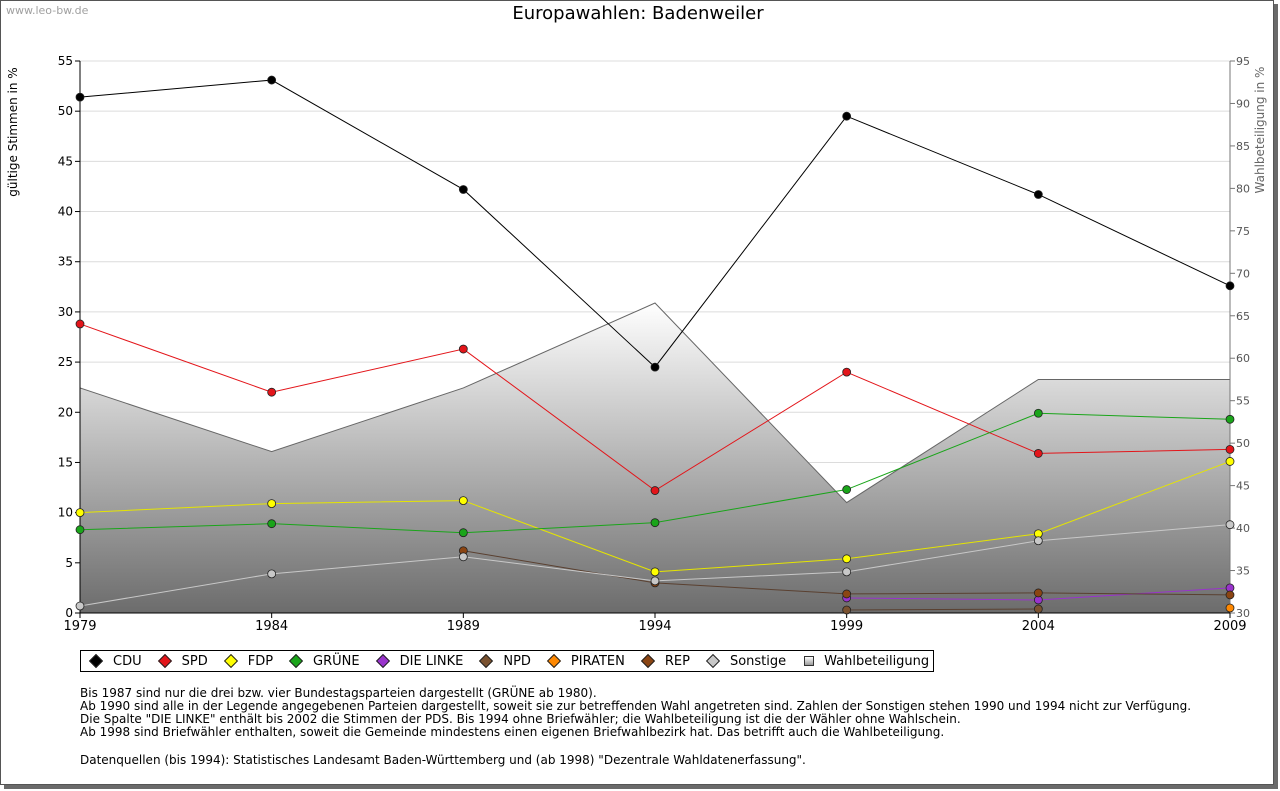  What do you see at coordinates (758, 661) in the screenshot?
I see `legend-label: Sonstige` at bounding box center [758, 661].